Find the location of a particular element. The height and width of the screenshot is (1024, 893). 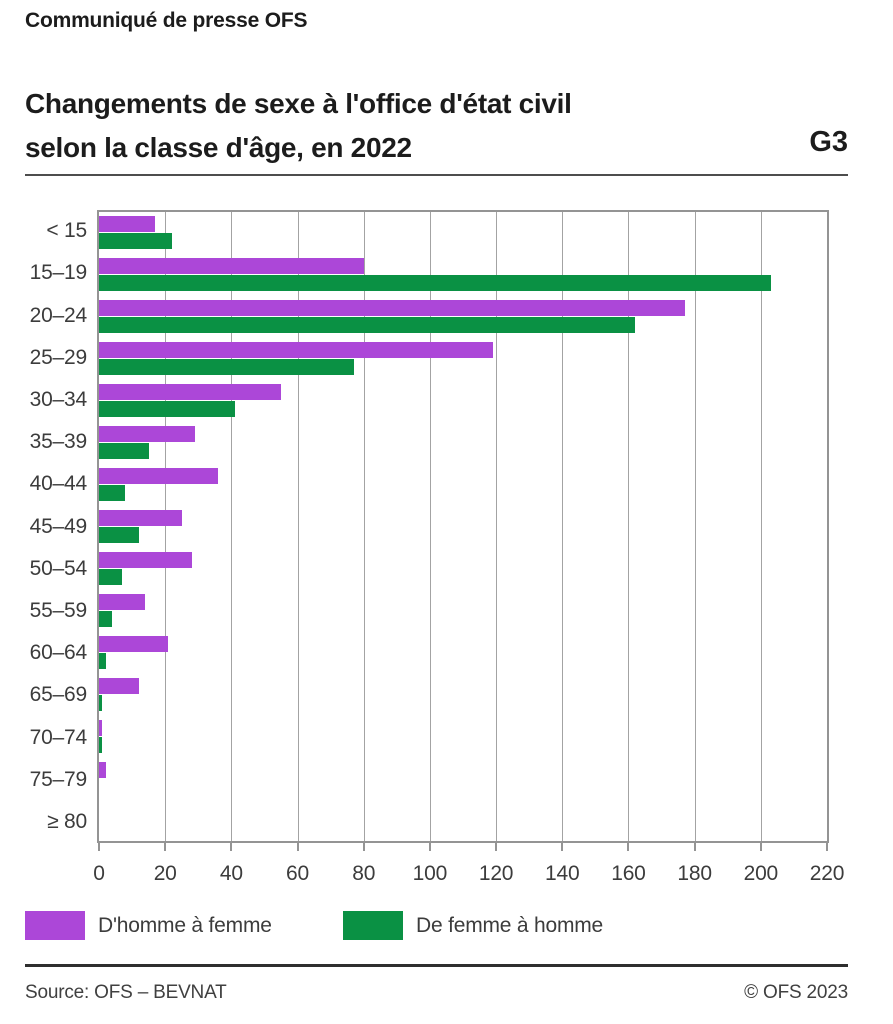

tick-label: 80 is located at coordinates (364, 873).